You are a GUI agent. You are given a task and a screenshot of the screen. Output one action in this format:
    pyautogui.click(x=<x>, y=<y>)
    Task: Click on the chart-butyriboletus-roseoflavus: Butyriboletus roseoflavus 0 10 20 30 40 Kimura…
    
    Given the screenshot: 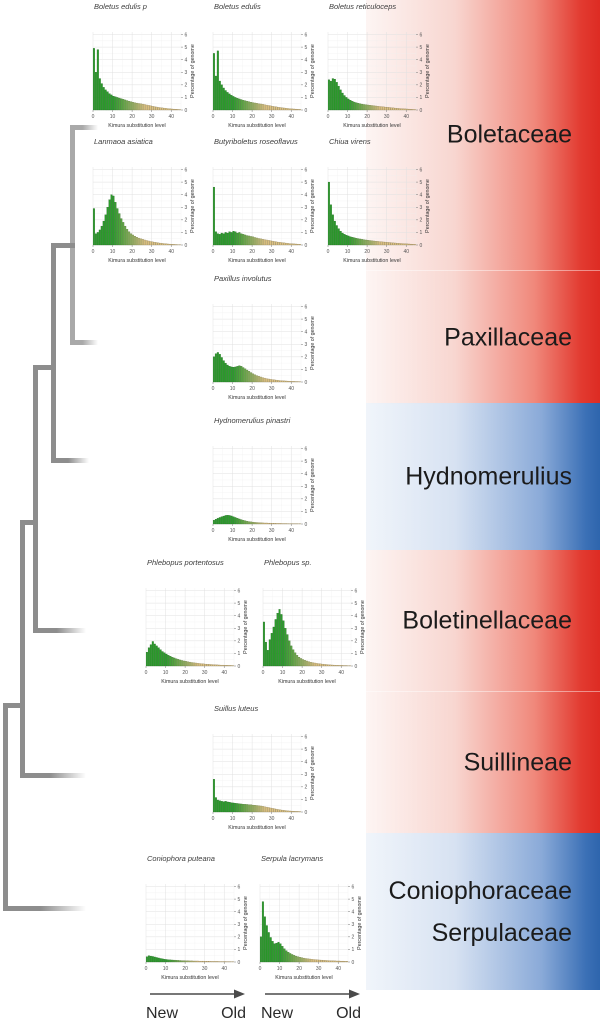 What is the action you would take?
    pyautogui.click(x=274, y=203)
    